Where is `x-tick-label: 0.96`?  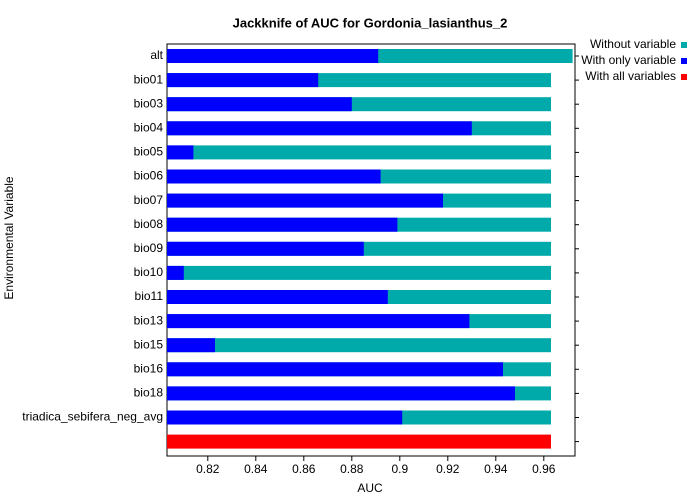 x-tick-label: 0.96 is located at coordinates (544, 469).